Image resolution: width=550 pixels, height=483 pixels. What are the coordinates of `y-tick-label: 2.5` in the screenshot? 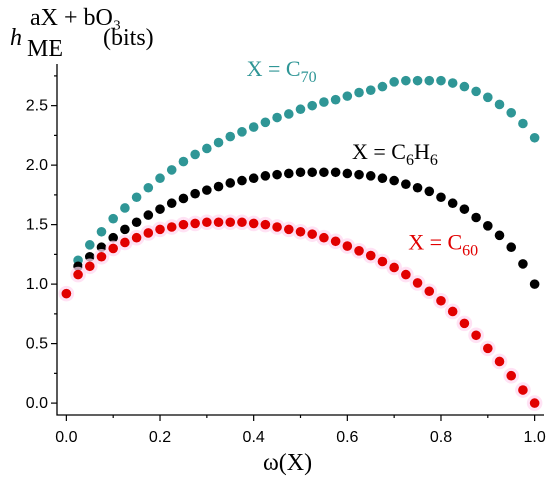 It's located at (37, 106).